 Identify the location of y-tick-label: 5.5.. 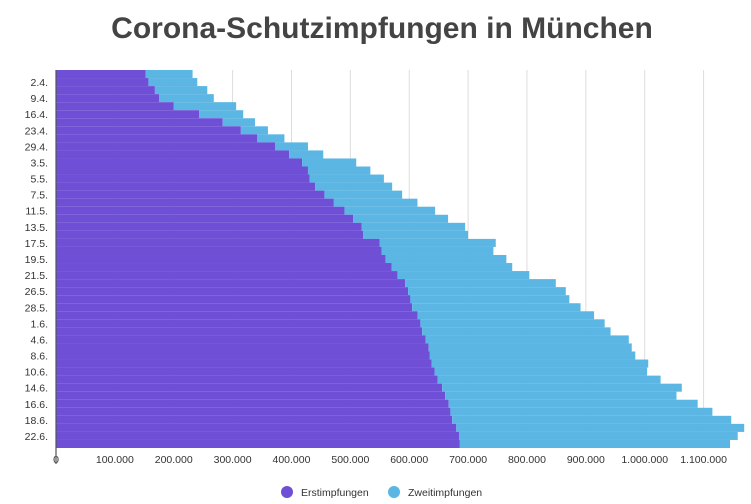
(39, 180).